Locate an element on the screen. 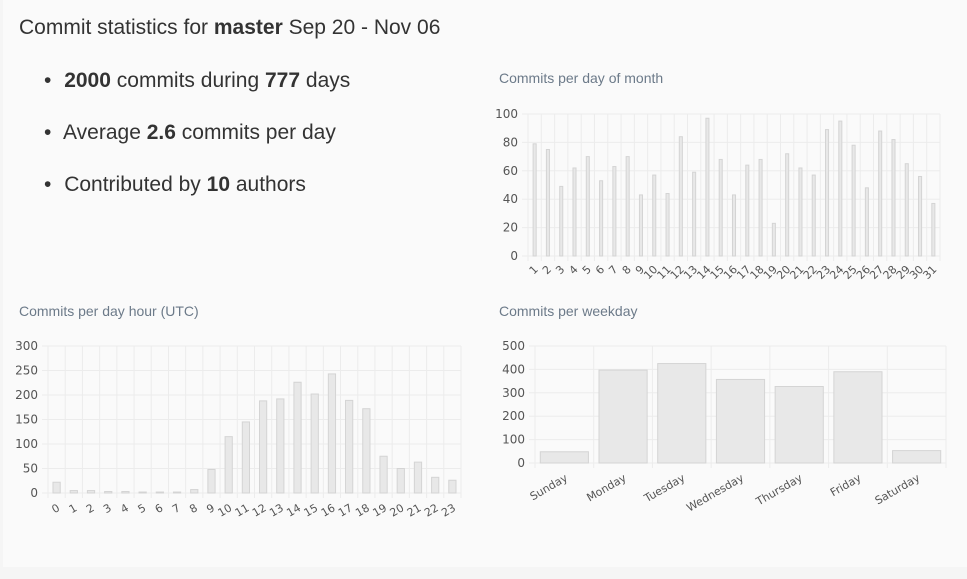 This screenshot has width=967, height=579. stat-average: Average 2.6 commits per day is located at coordinates (197, 144).